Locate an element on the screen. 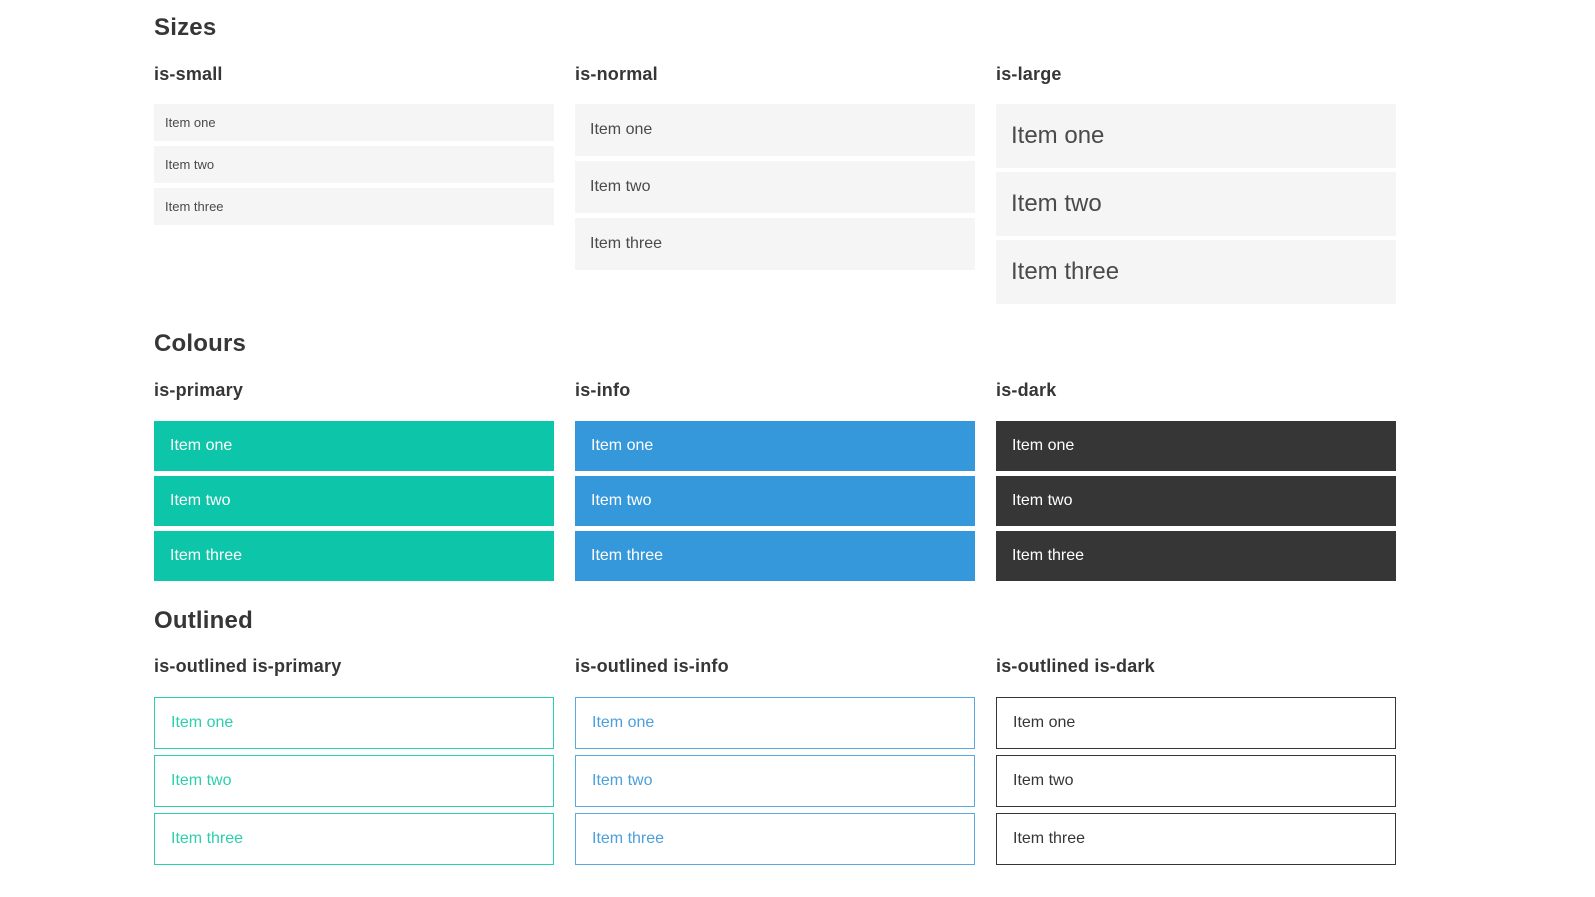 The height and width of the screenshot is (897, 1595). variant-column: is-info Item one Item two Item three is located at coordinates (775, 480).